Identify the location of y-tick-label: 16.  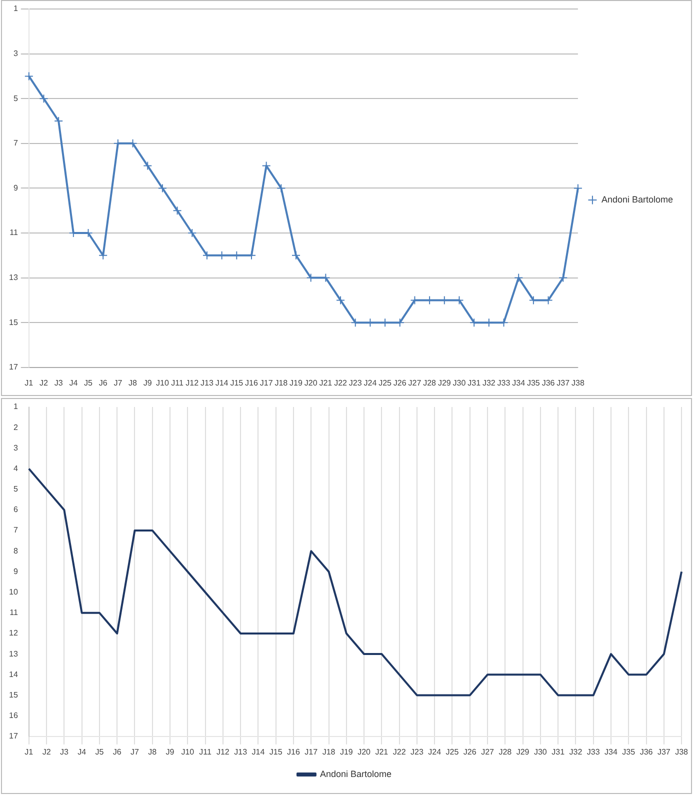
(13, 715).